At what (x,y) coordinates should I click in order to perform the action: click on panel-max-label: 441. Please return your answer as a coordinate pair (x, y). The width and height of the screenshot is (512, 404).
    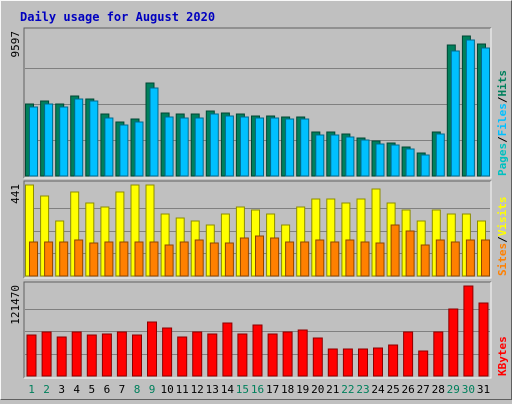
    Looking at the image, I should click on (15, 194).